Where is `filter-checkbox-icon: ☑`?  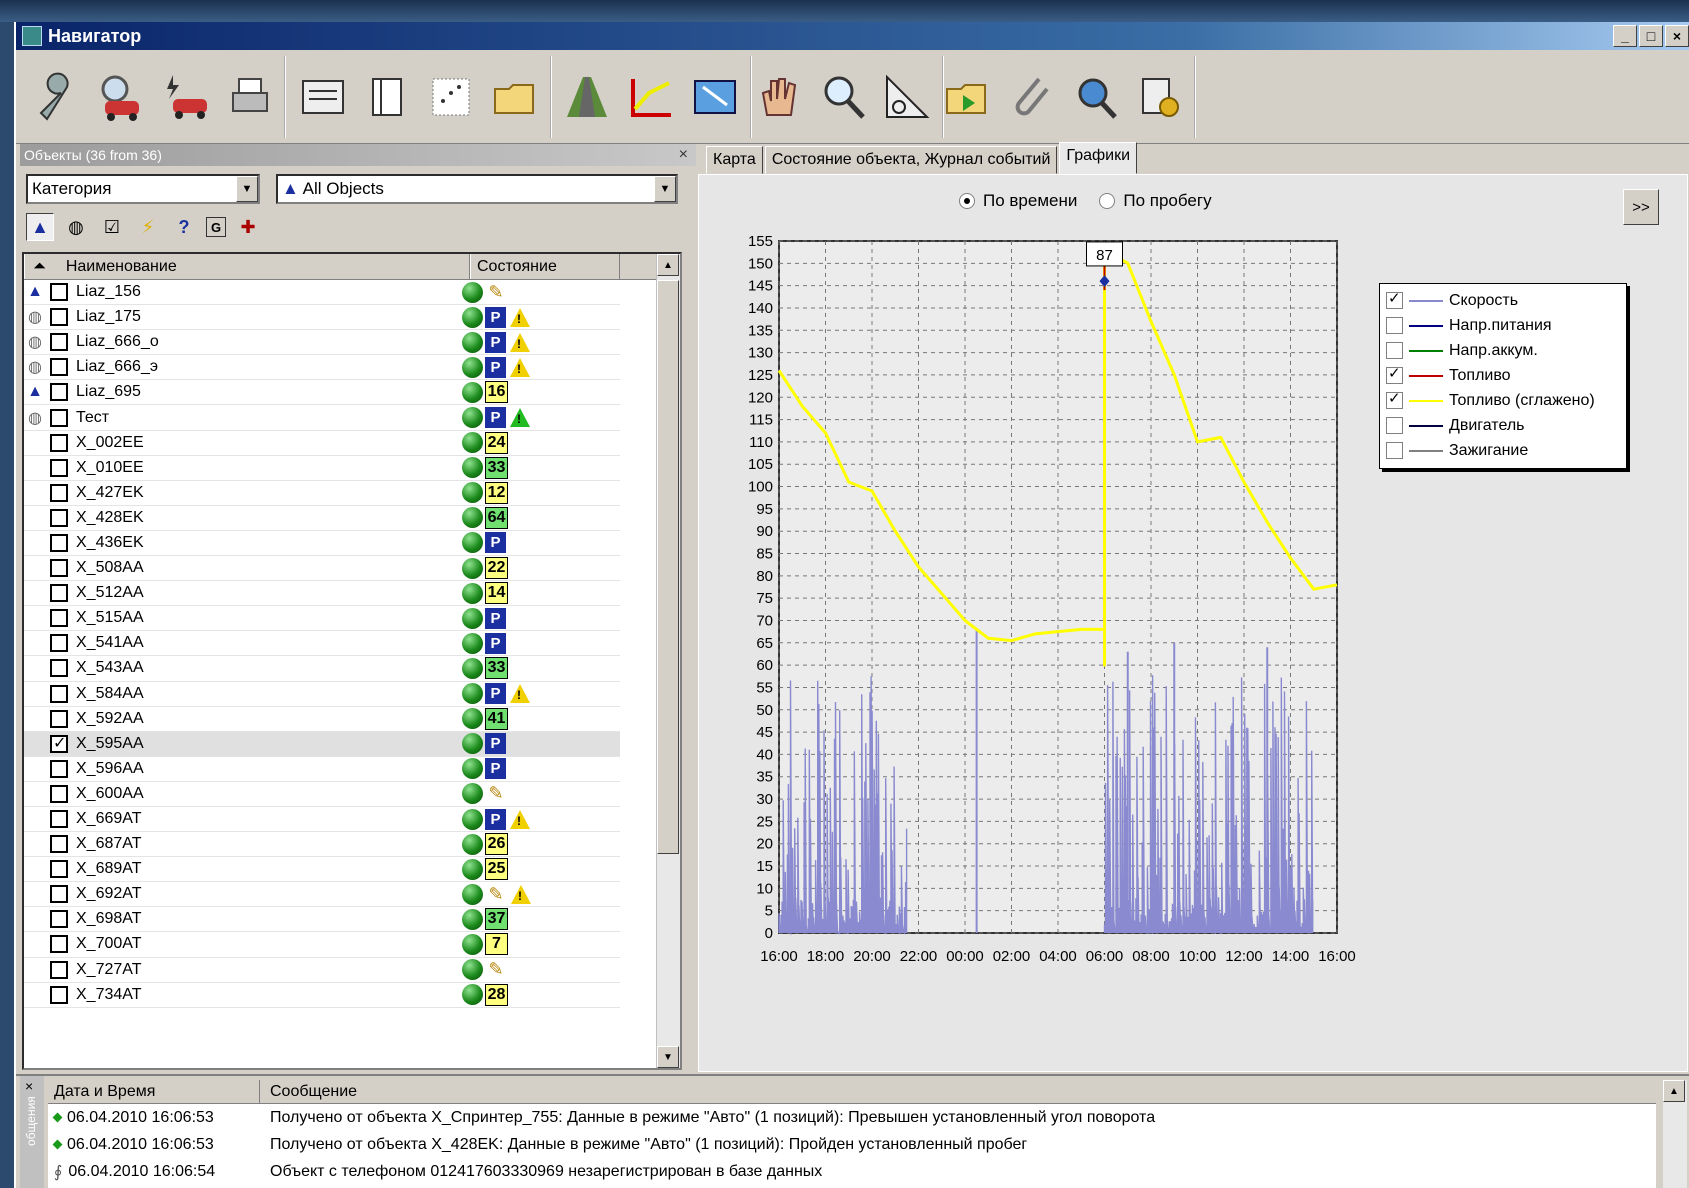 filter-checkbox-icon: ☑ is located at coordinates (112, 226).